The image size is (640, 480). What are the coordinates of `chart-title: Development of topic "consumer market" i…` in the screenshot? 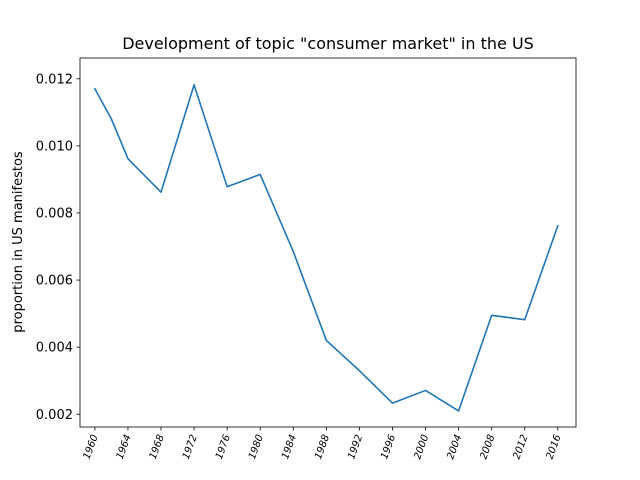 It's located at (328, 43).